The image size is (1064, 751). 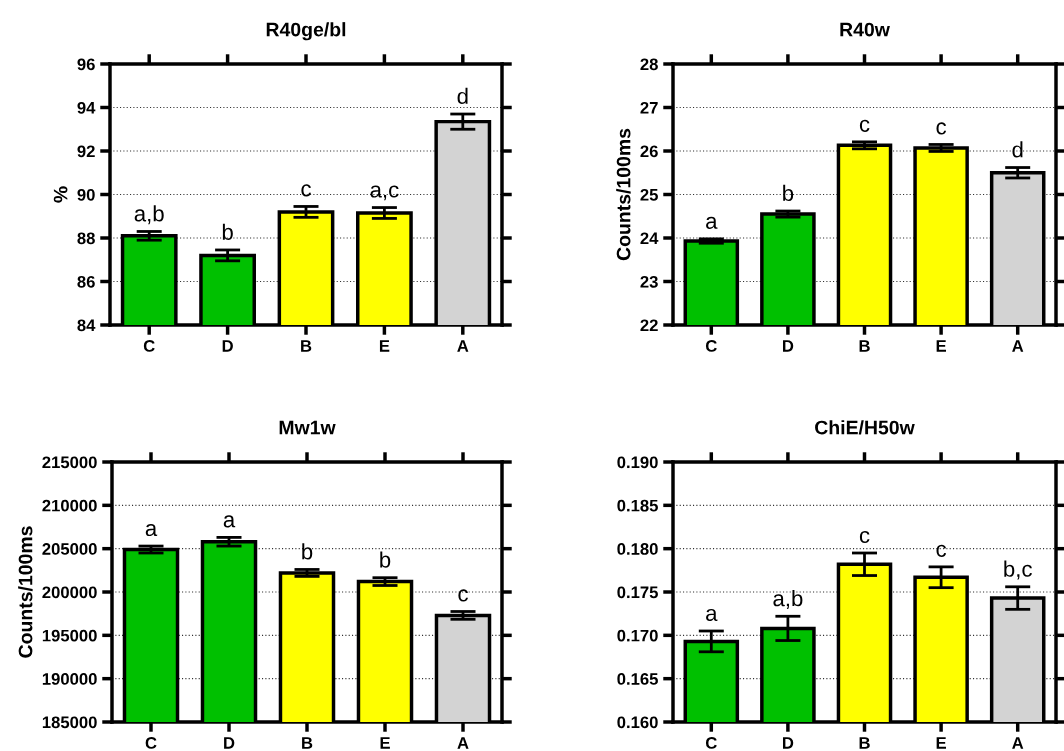 What do you see at coordinates (69, 505) in the screenshot?
I see `y-tick-label: 210000` at bounding box center [69, 505].